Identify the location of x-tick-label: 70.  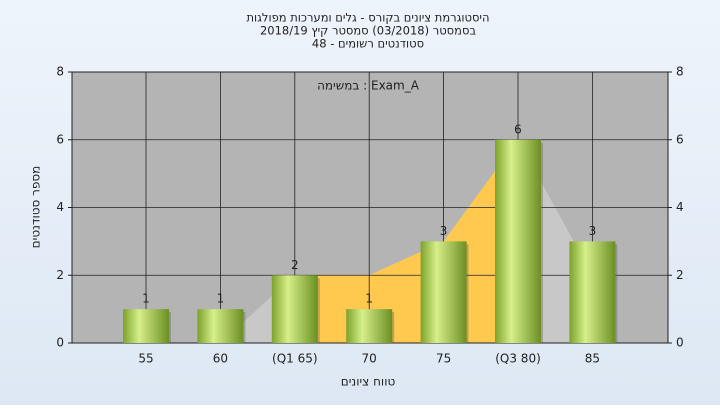
(369, 359).